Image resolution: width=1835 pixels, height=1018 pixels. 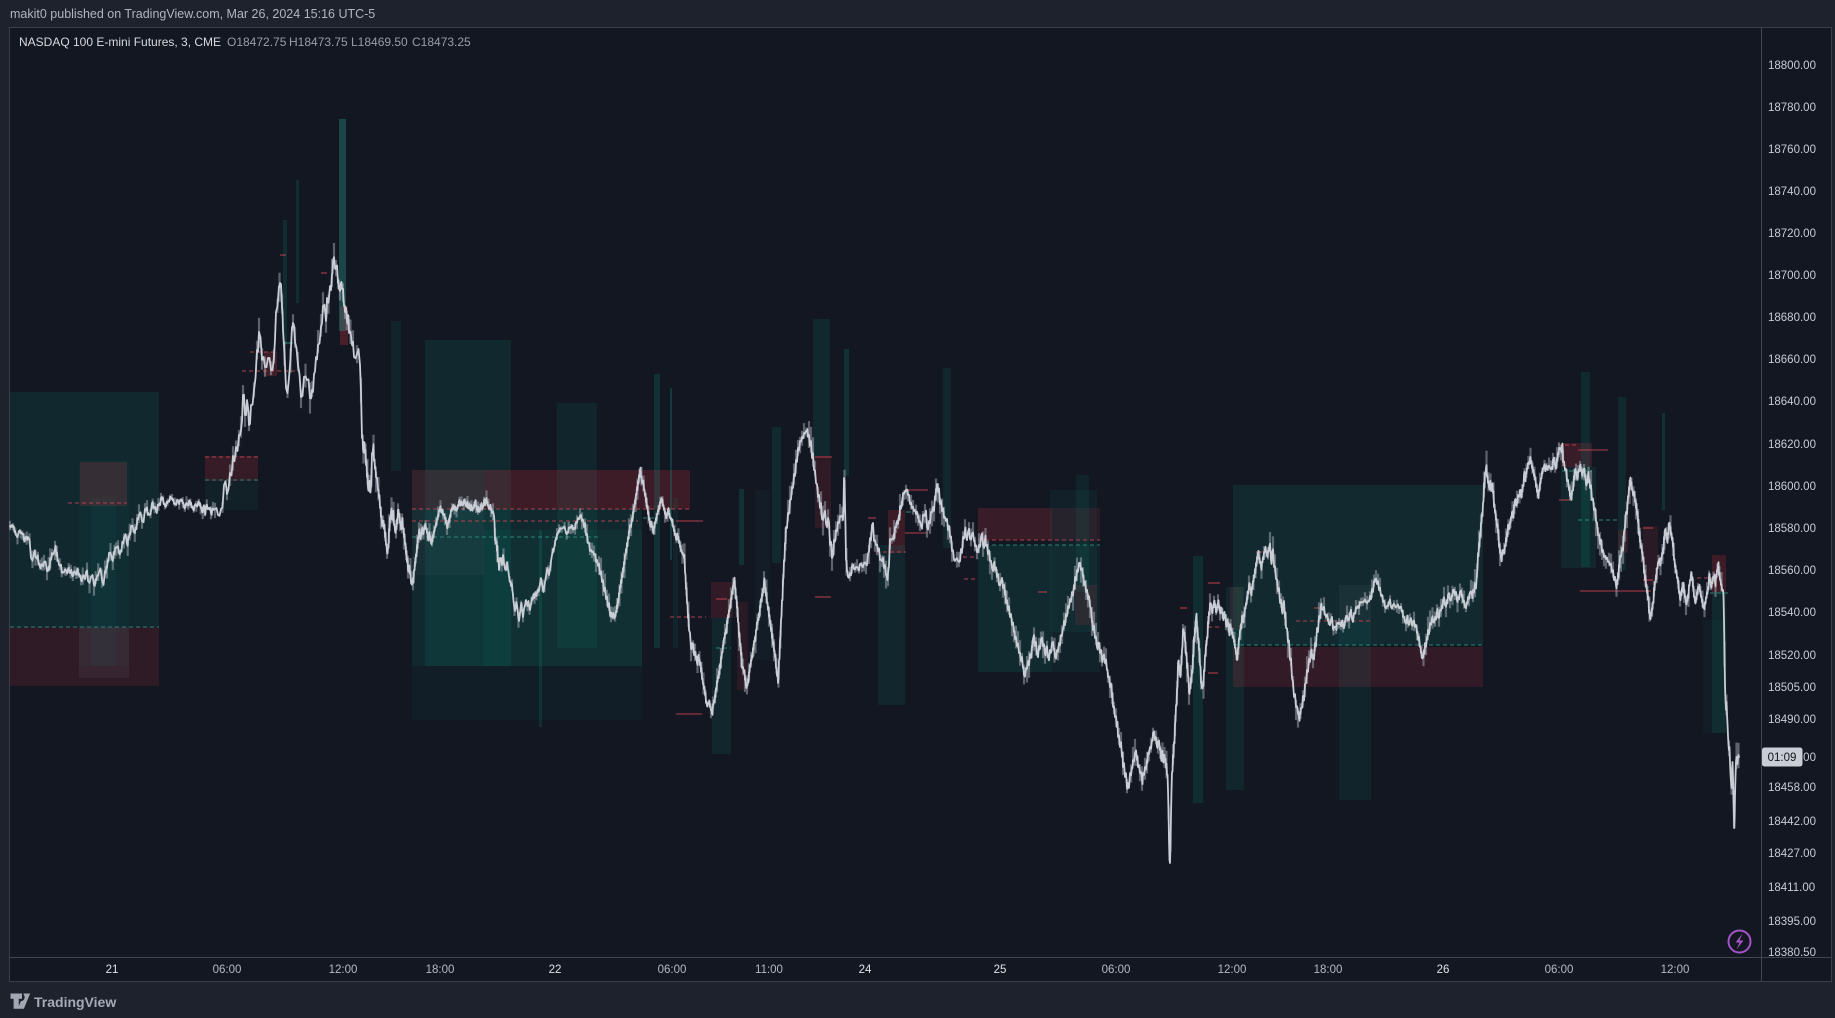 What do you see at coordinates (1792, 487) in the screenshot?
I see `svg-text: 18600.00` at bounding box center [1792, 487].